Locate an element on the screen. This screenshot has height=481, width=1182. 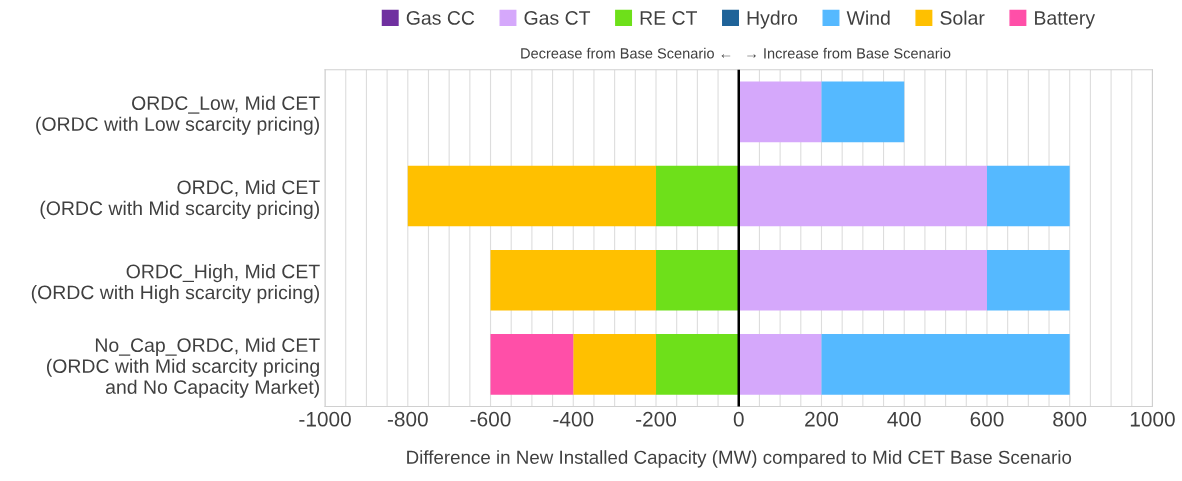
legend-label: RE CT is located at coordinates (669, 18).